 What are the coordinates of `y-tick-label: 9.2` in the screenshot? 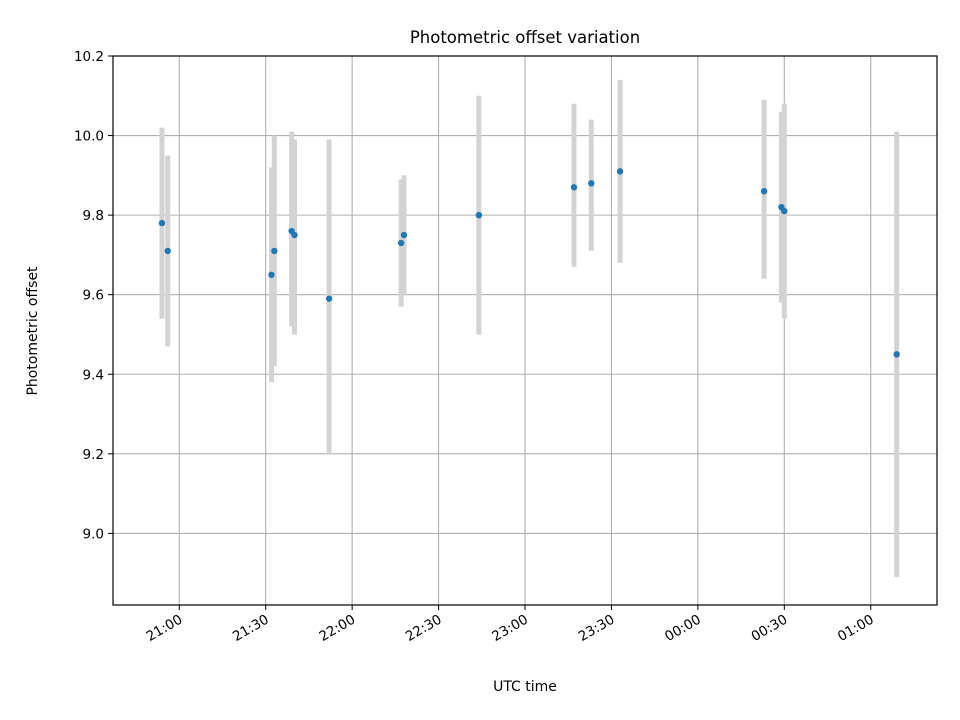 It's located at (93, 455).